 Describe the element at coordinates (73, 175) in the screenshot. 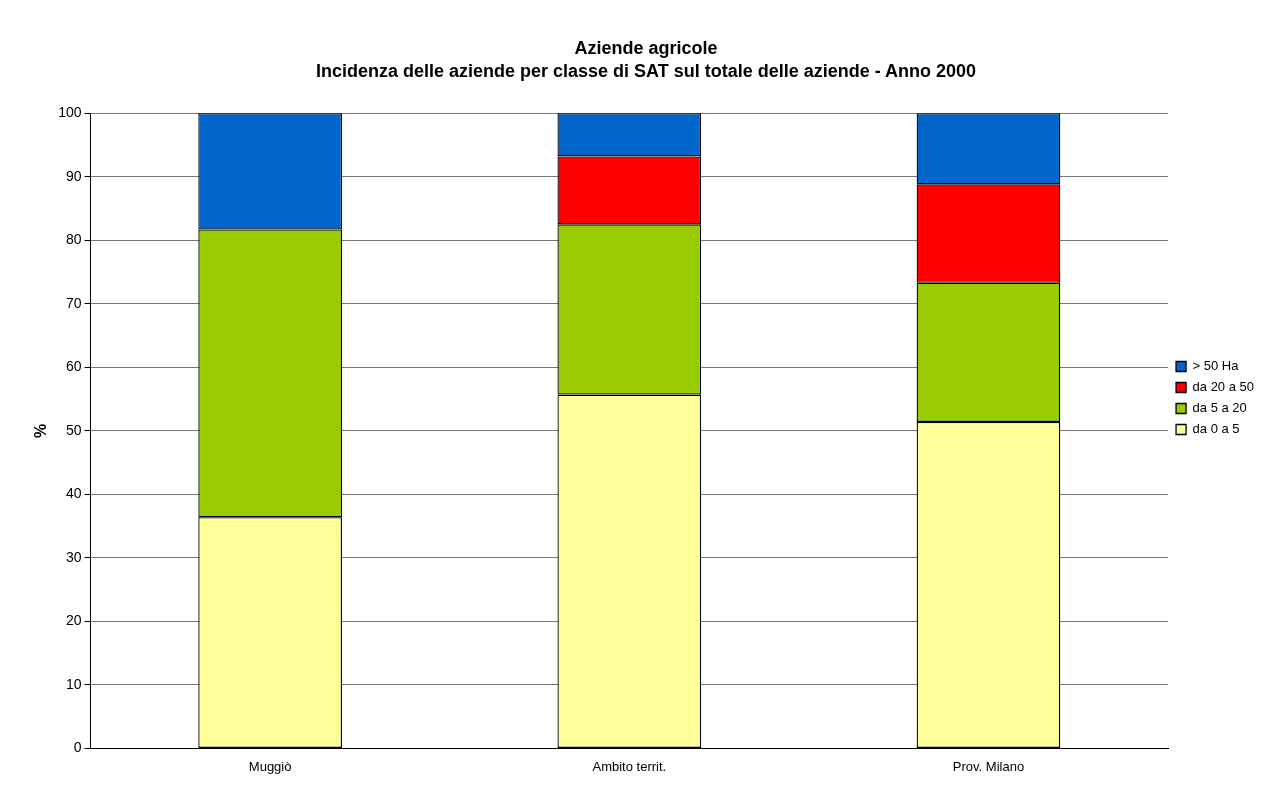

I see `y-tick-label: 90` at that location.